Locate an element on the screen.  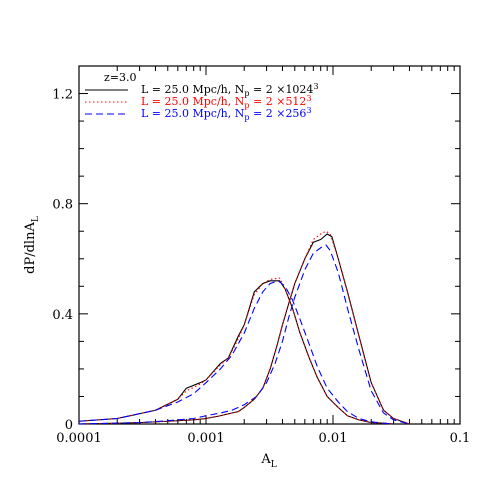
x-axis-label-main: A is located at coordinates (265, 459).